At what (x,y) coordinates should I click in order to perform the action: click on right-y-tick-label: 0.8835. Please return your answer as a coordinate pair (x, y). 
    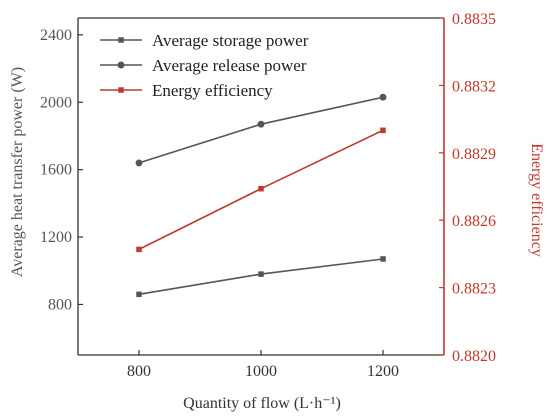
    Looking at the image, I should click on (474, 19).